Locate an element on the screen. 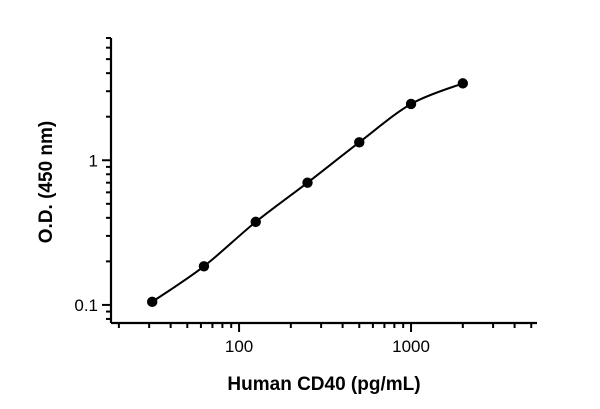 The height and width of the screenshot is (409, 600). x-axis-title: Human CD40 (pg/mL) is located at coordinates (323, 384).